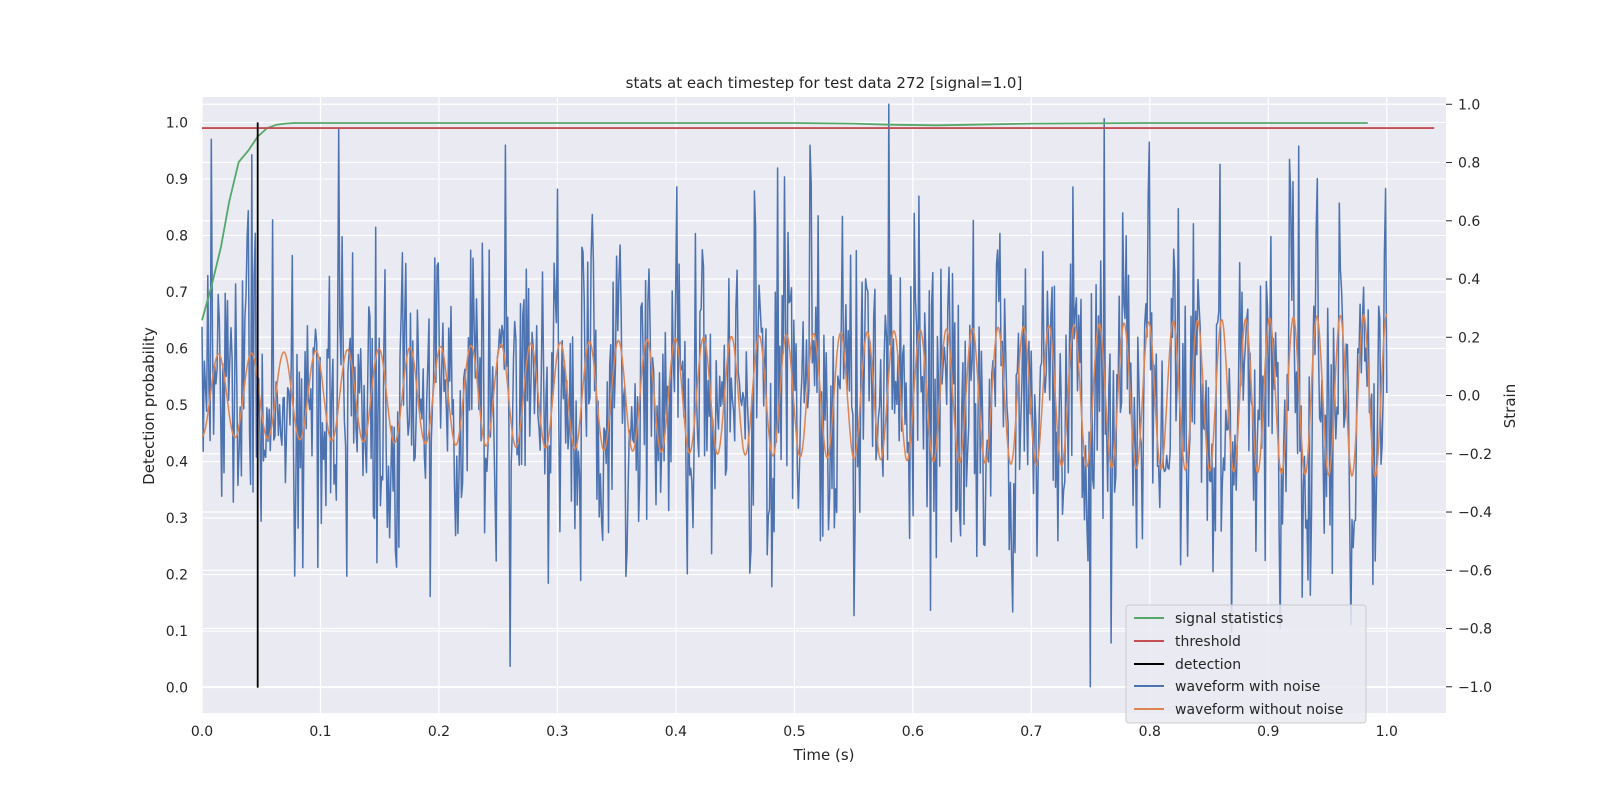 The height and width of the screenshot is (800, 1600). What do you see at coordinates (177, 123) in the screenshot?
I see `y-tick-label: 1.0` at bounding box center [177, 123].